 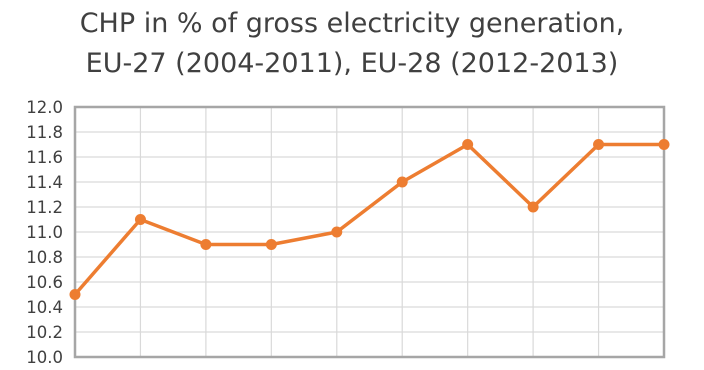 What do you see at coordinates (352, 63) in the screenshot?
I see `chart-title-line-2: EU-27 (2004-2011), EU-28 (2012-2013)` at bounding box center [352, 63].